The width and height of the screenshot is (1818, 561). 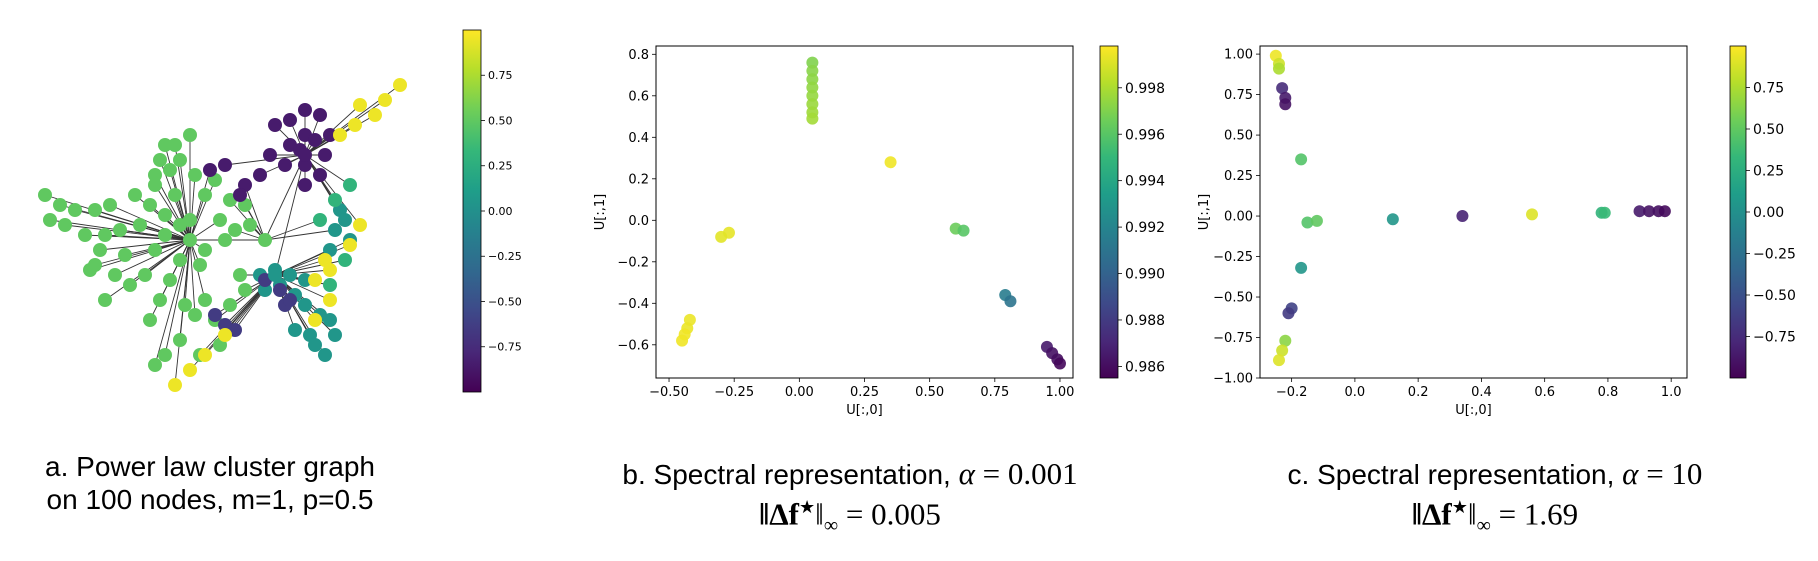 I want to click on caption-b-star: ★, so click(x=807, y=507).